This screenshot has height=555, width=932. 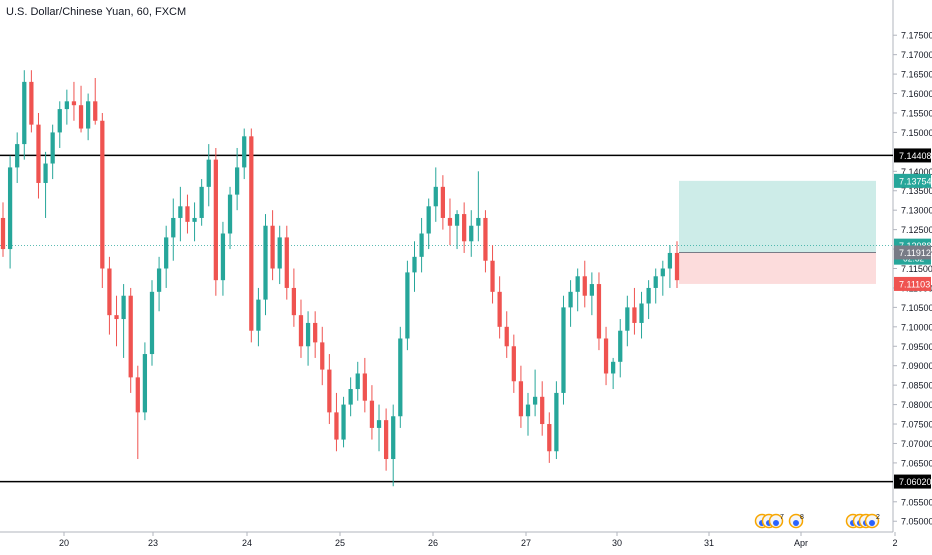 I want to click on level-price-label: 7.14408, so click(x=915, y=156).